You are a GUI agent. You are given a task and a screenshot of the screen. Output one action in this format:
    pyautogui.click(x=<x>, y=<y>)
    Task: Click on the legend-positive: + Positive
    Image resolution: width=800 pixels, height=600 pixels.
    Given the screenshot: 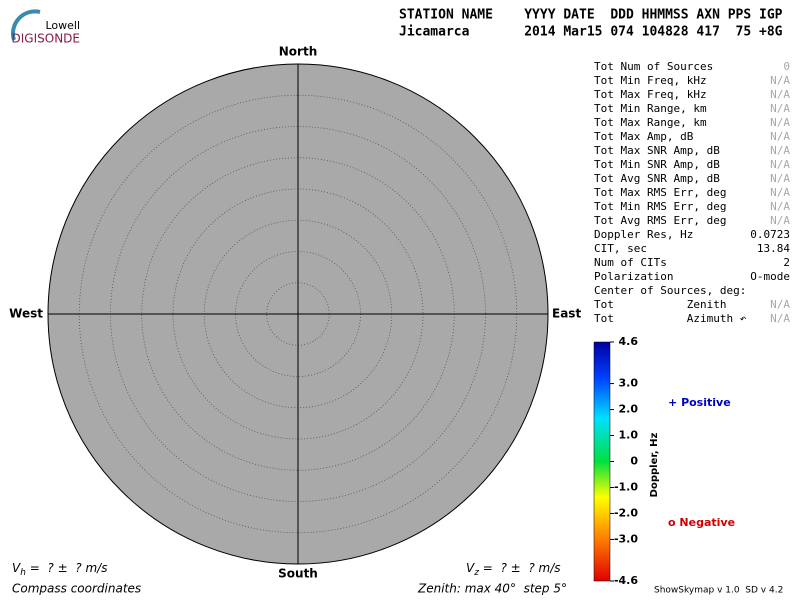 What is the action you would take?
    pyautogui.click(x=699, y=402)
    